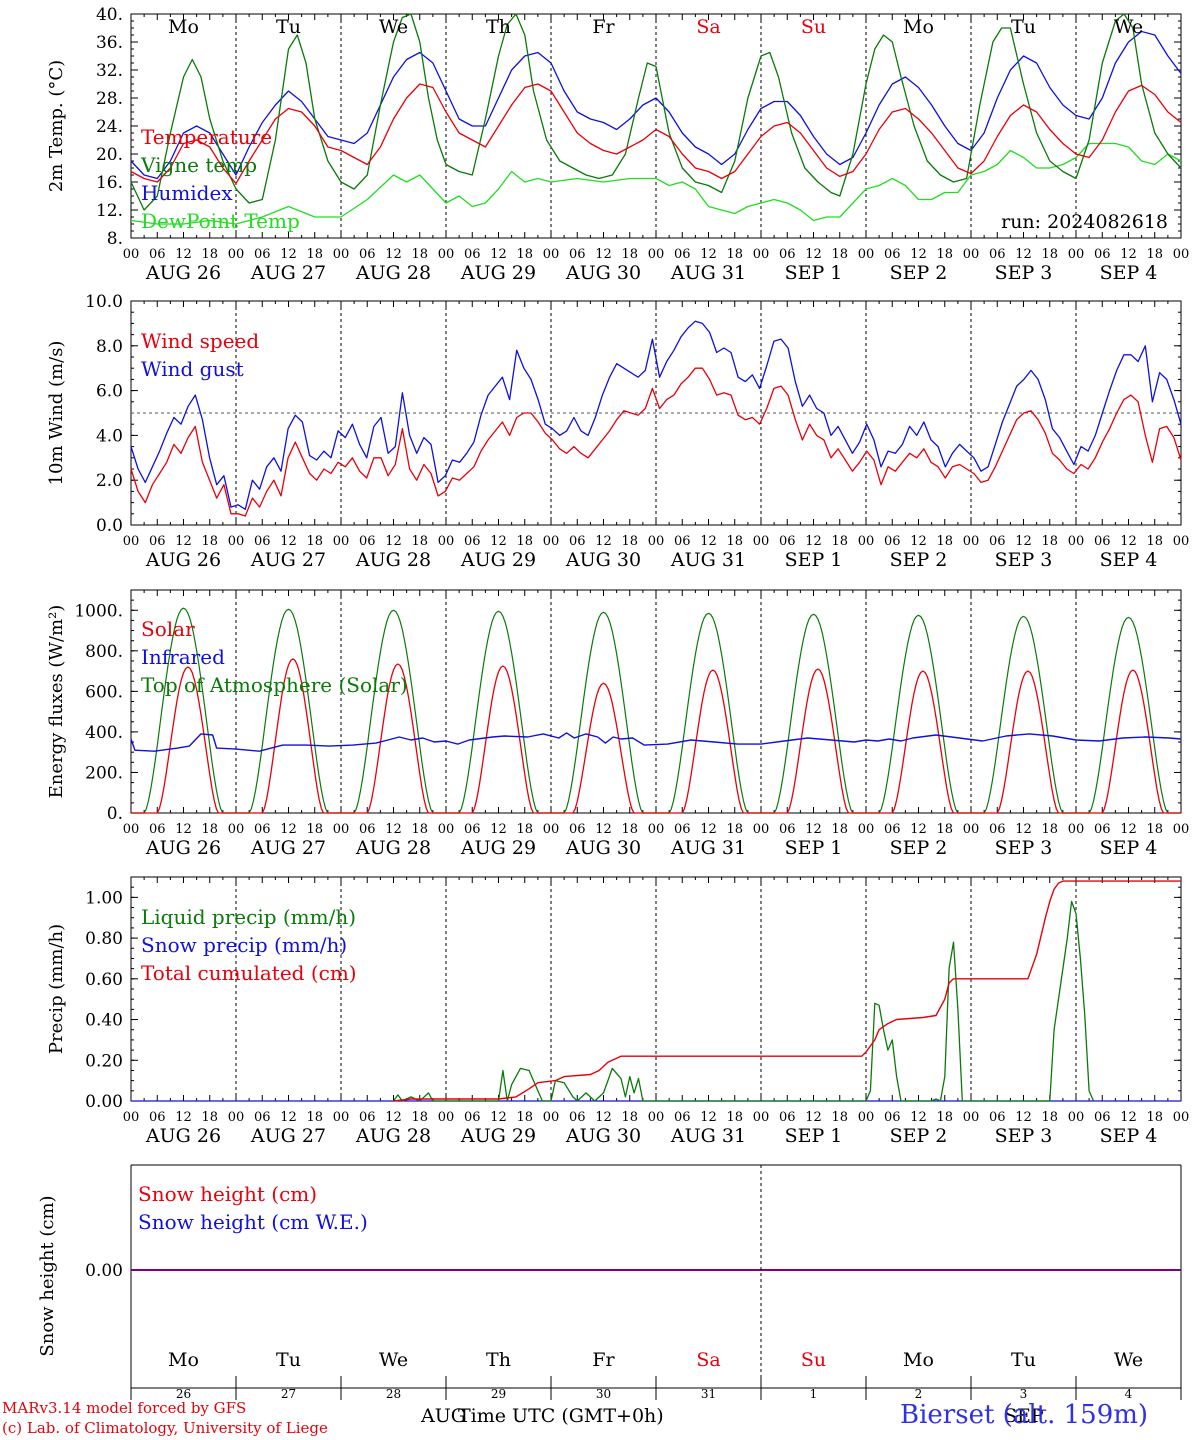 This screenshot has width=1194, height=1440. What do you see at coordinates (104, 302) in the screenshot?
I see `y-tick-label: 10.0` at bounding box center [104, 302].